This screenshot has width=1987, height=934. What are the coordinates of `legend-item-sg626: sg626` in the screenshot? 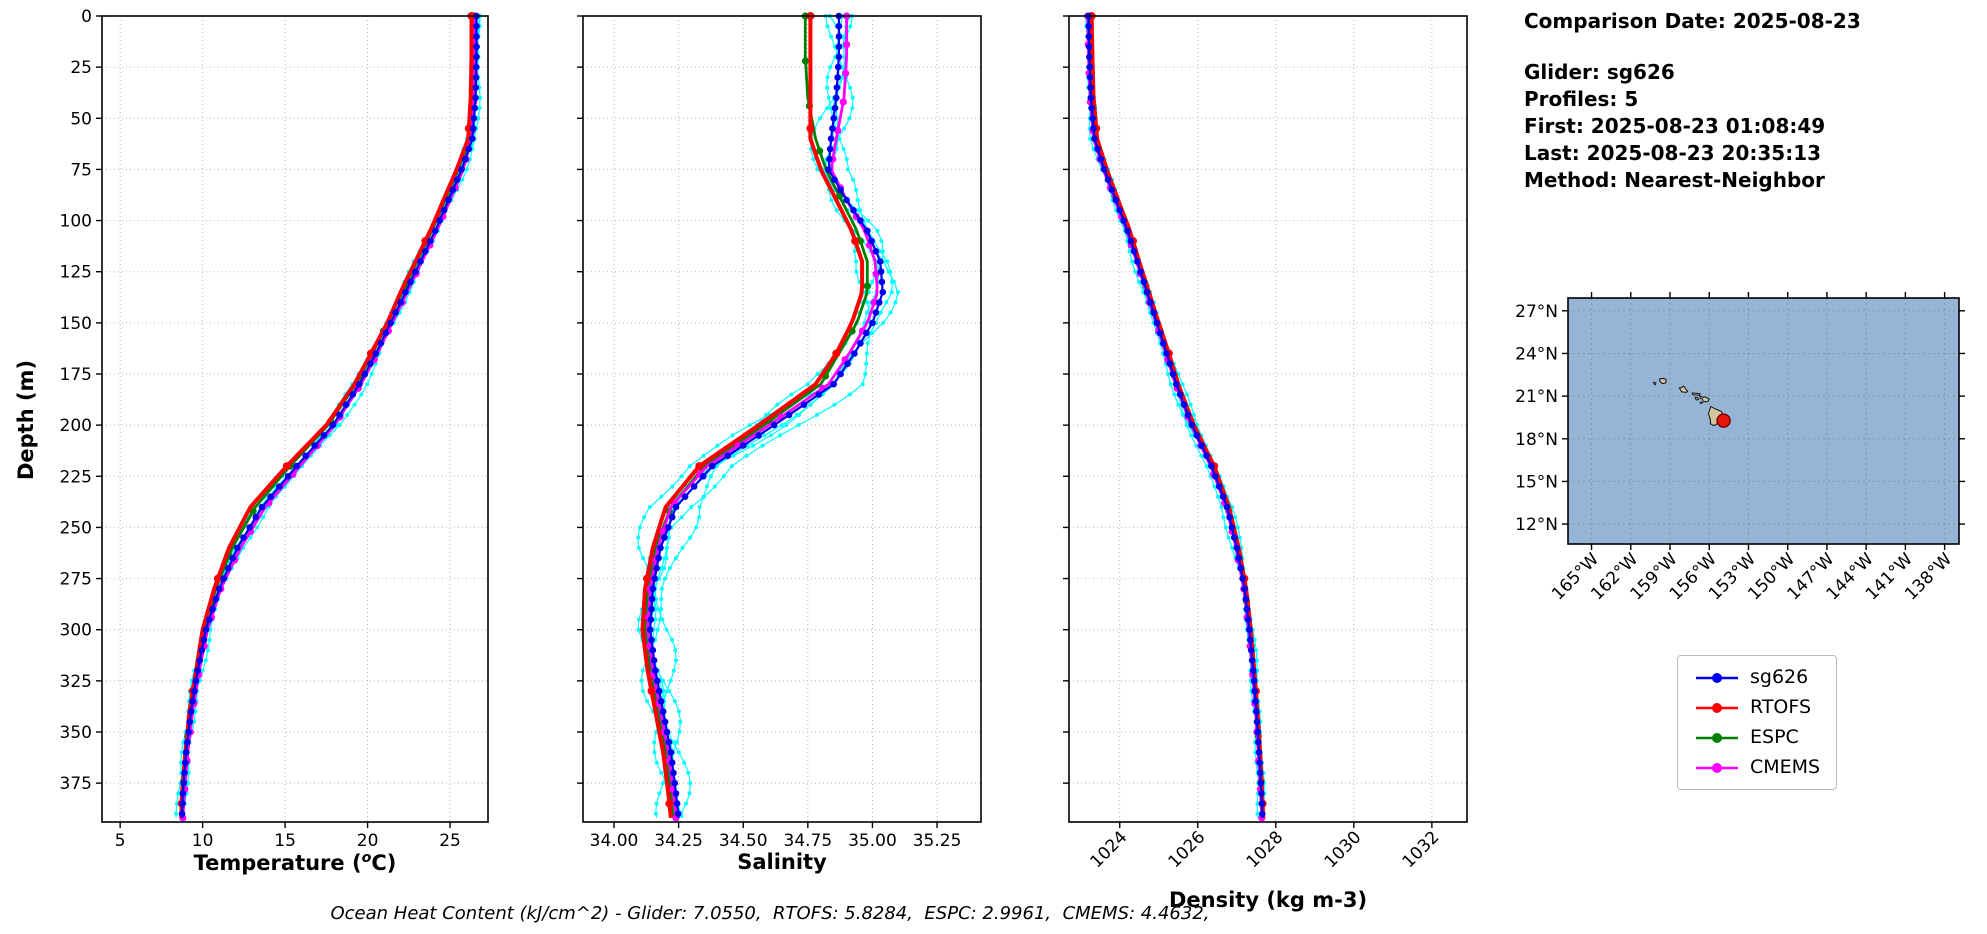 It's located at (1757, 677).